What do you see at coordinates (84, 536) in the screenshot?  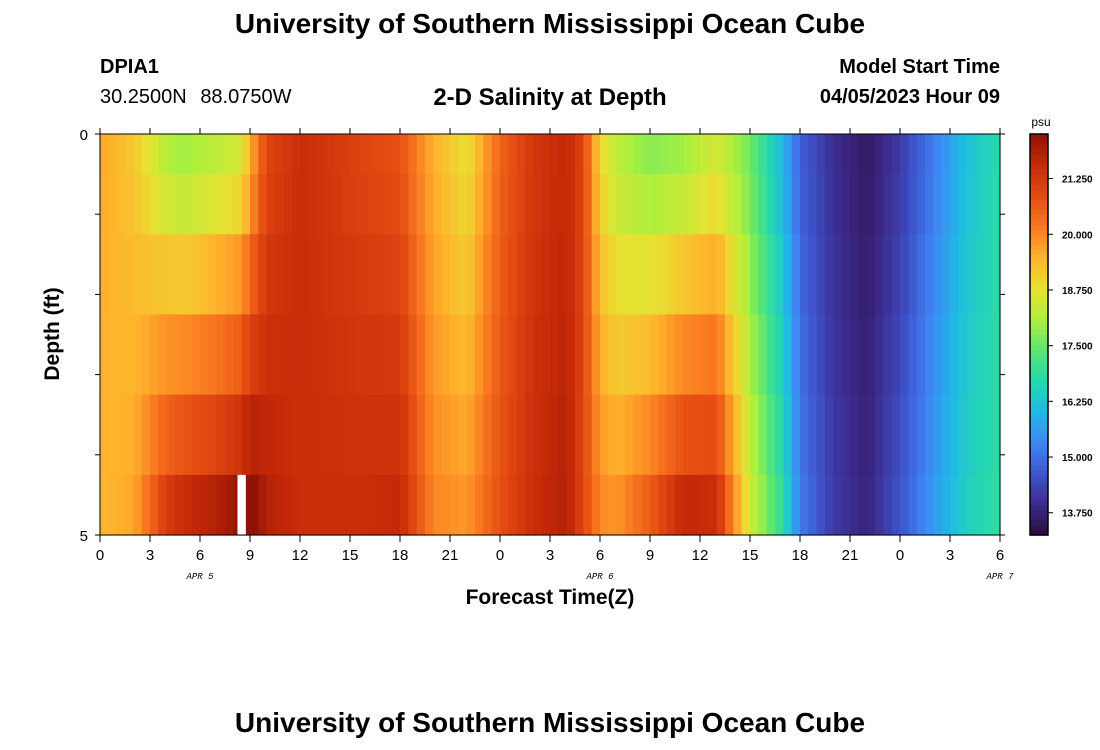 I see `y-tick-label: 5` at bounding box center [84, 536].